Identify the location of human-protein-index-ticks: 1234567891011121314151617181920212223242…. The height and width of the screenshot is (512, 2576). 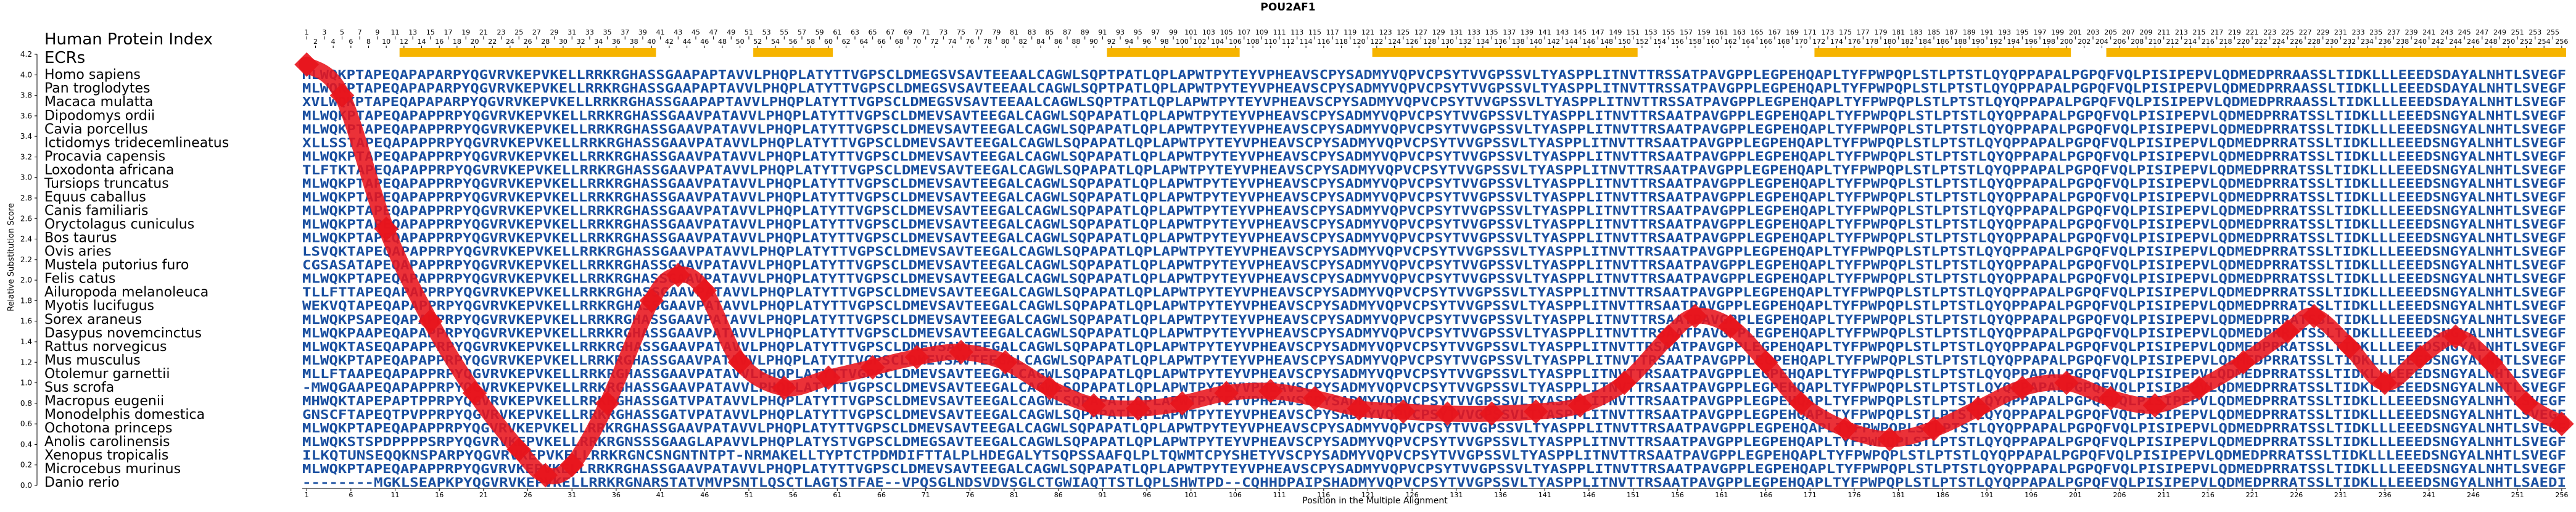
(1437, 38).